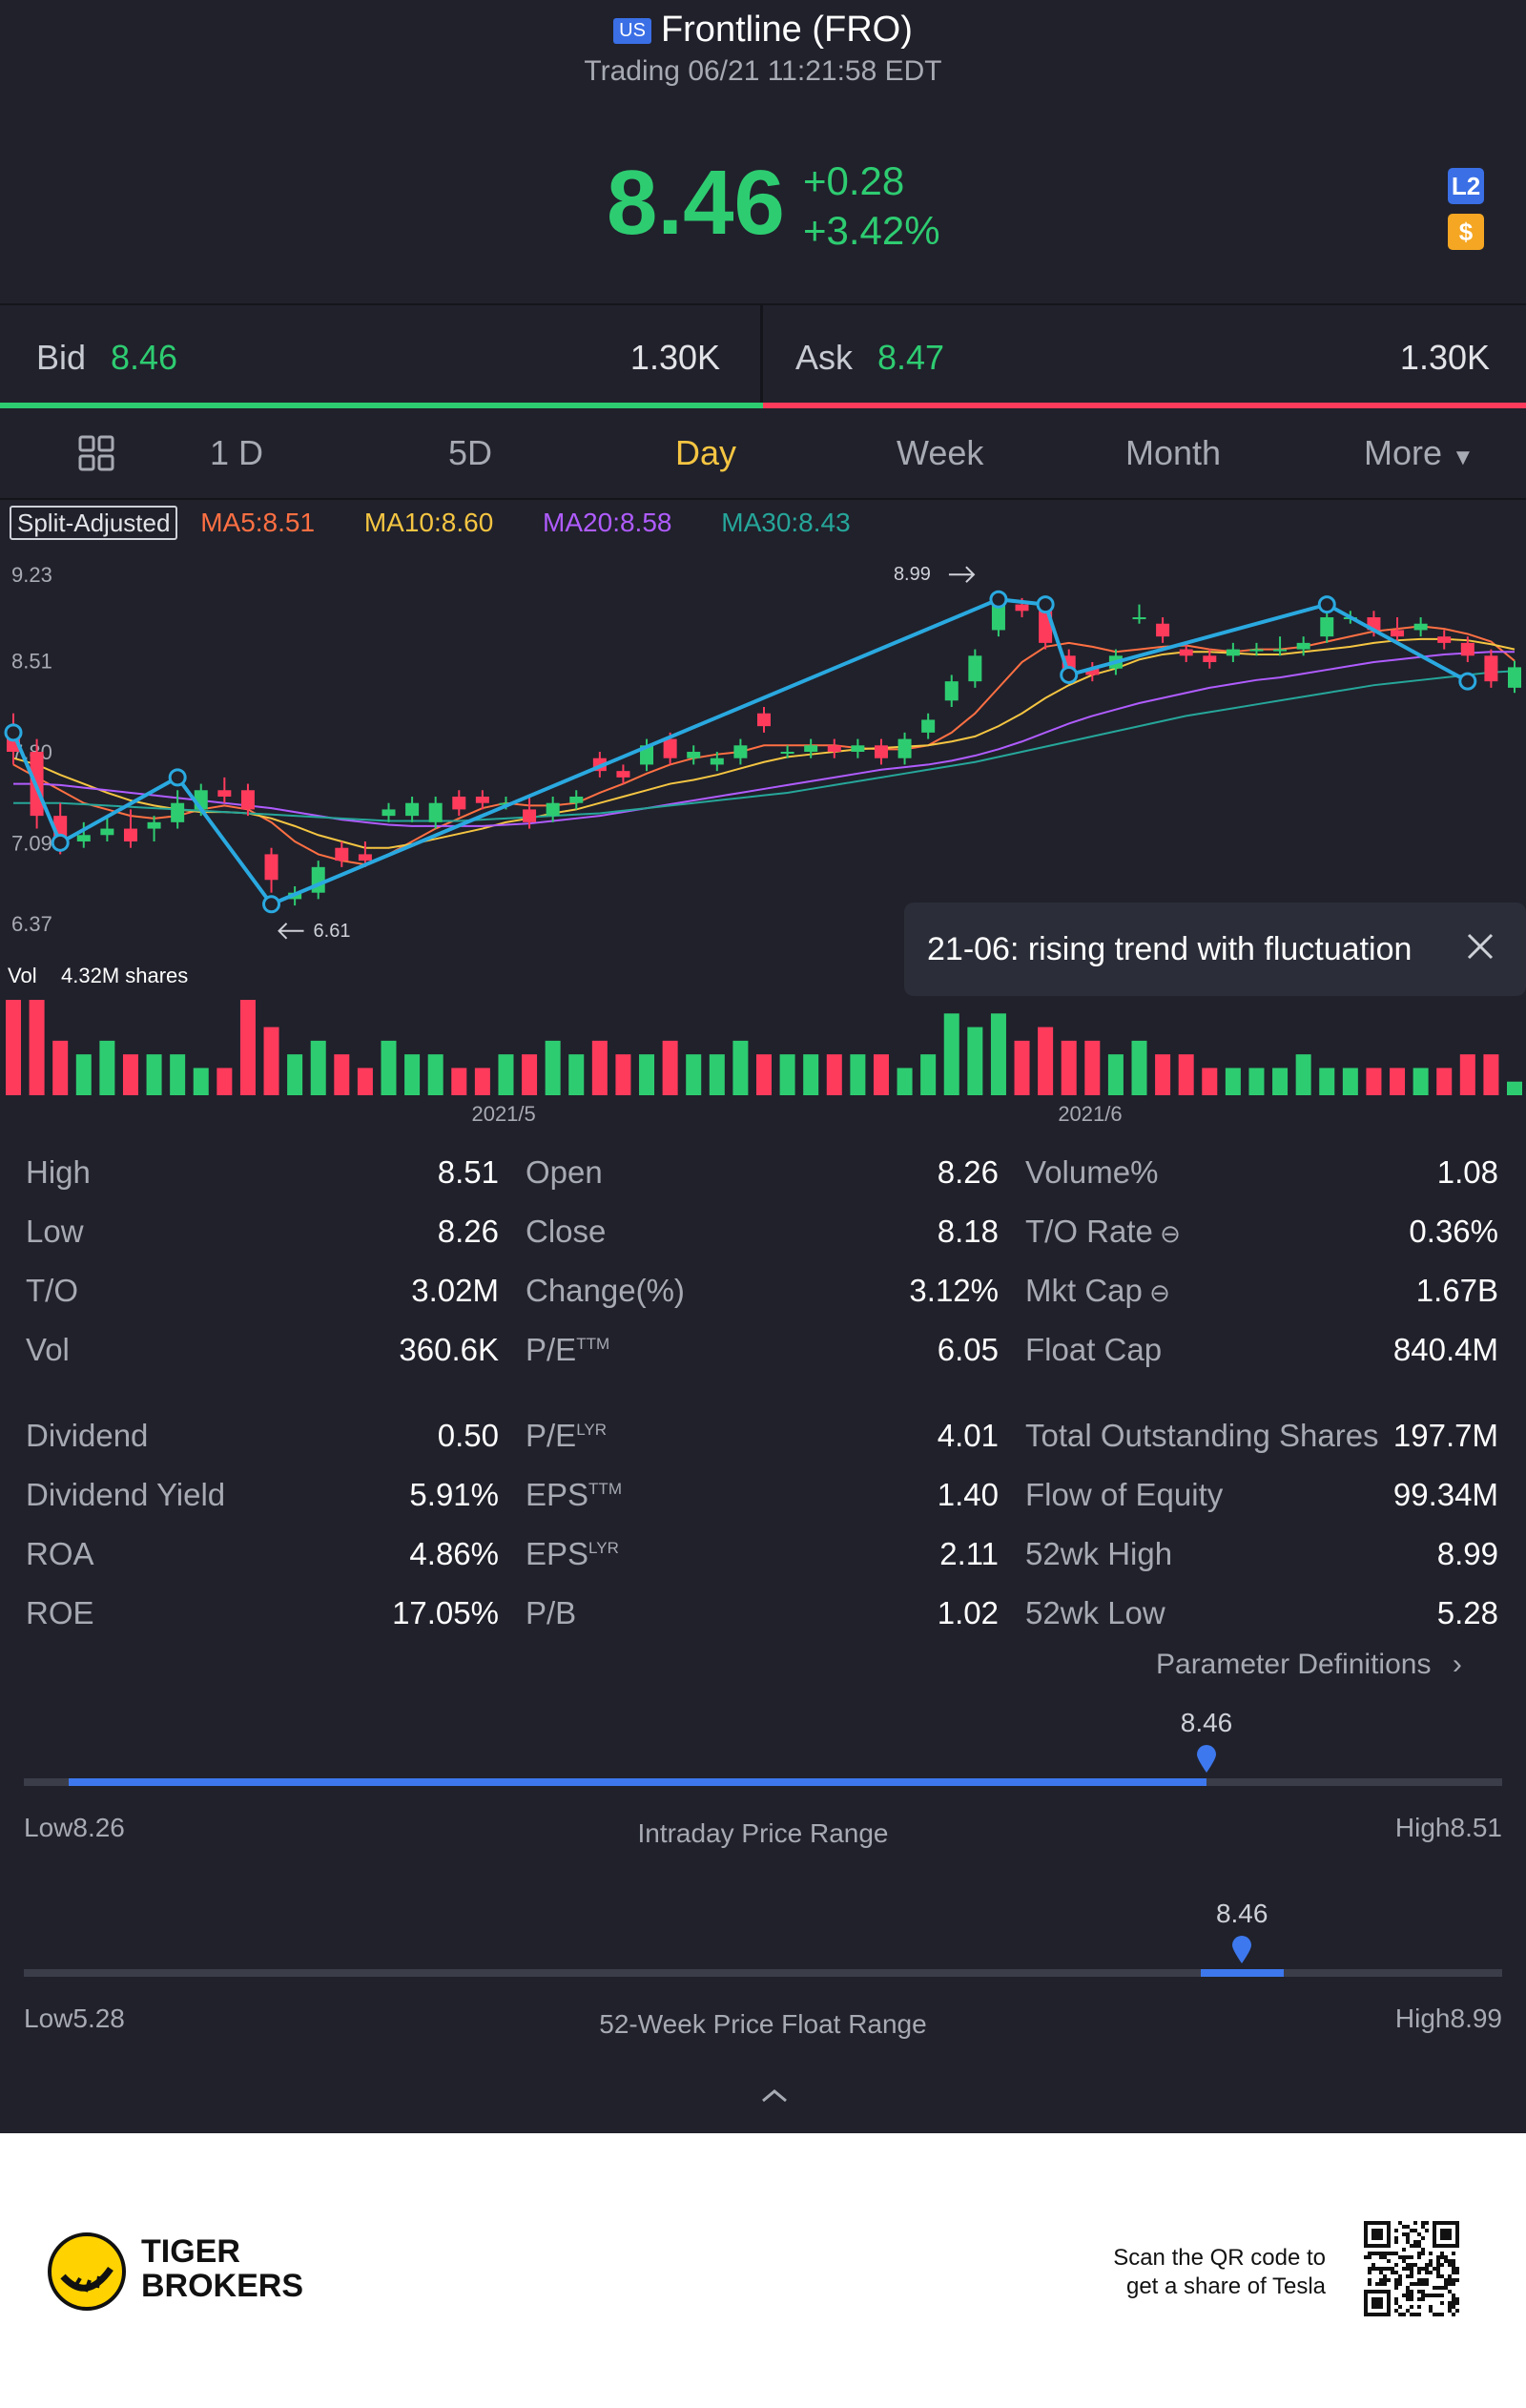 The width and height of the screenshot is (1526, 2408). I want to click on level2-badge-icon: L2, so click(1466, 186).